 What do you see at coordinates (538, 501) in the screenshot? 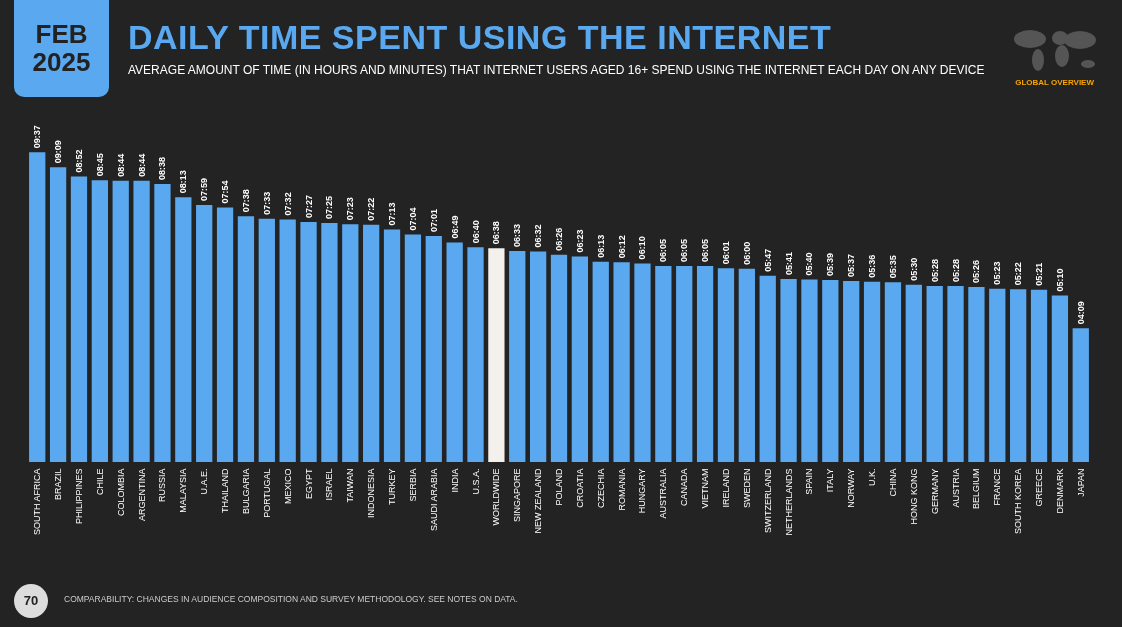
I see `x-tick-label: NEW ZEALAND` at bounding box center [538, 501].